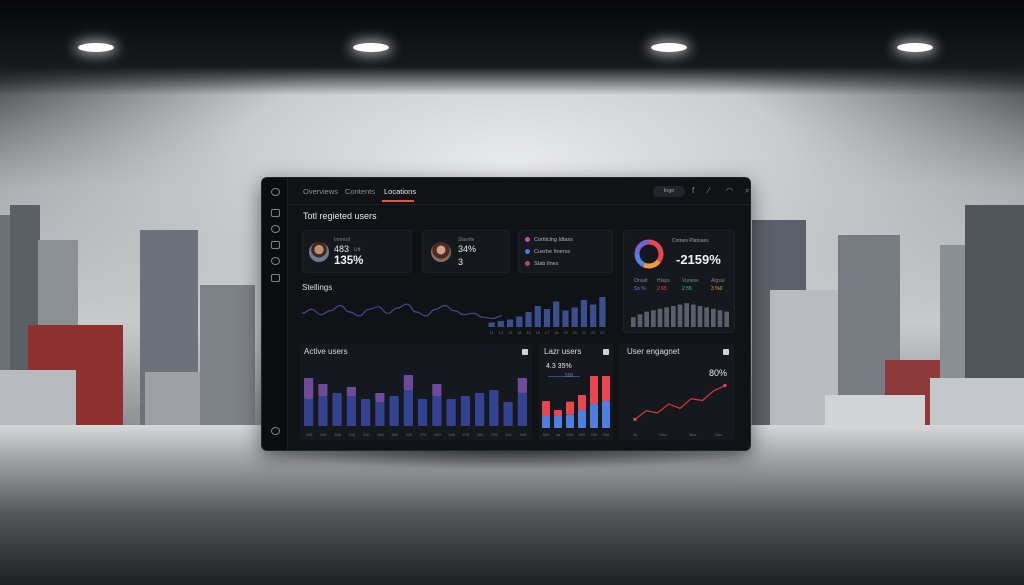 This screenshot has height=585, width=1024. Describe the element at coordinates (656, 251) in the screenshot. I see `donut-slice` at that location.